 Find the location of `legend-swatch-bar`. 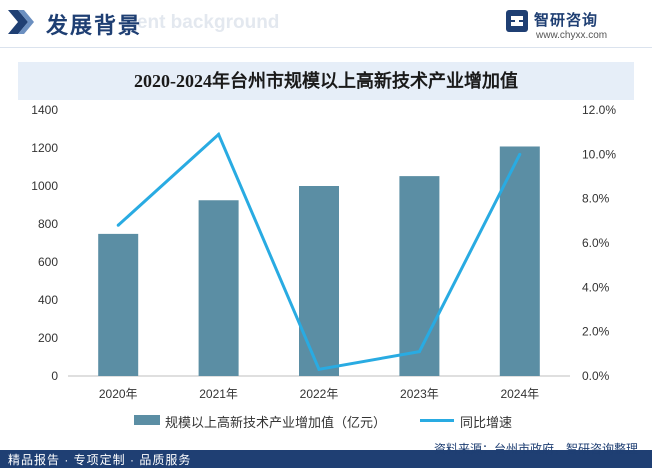

legend-swatch-bar is located at coordinates (147, 420).